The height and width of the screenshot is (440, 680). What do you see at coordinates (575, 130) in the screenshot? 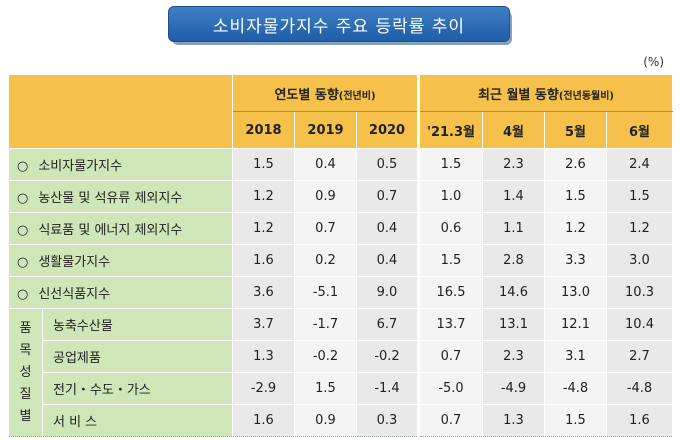
I see `column-header: 5월` at bounding box center [575, 130].